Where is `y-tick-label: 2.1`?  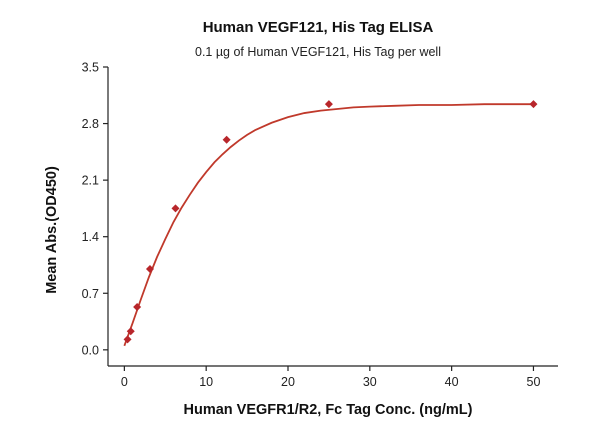 y-tick-label: 2.1 is located at coordinates (90, 181).